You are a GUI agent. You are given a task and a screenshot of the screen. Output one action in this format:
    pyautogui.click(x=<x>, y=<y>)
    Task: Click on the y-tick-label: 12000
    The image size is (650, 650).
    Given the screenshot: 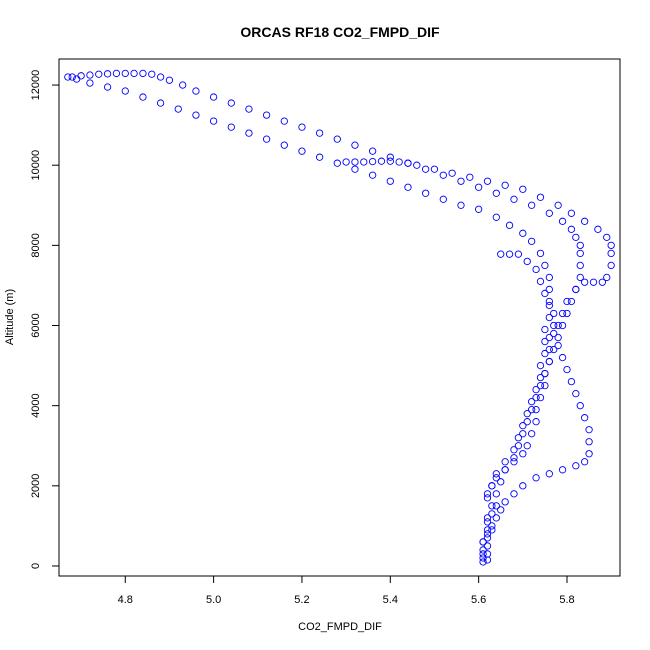 What is the action you would take?
    pyautogui.click(x=36, y=85)
    